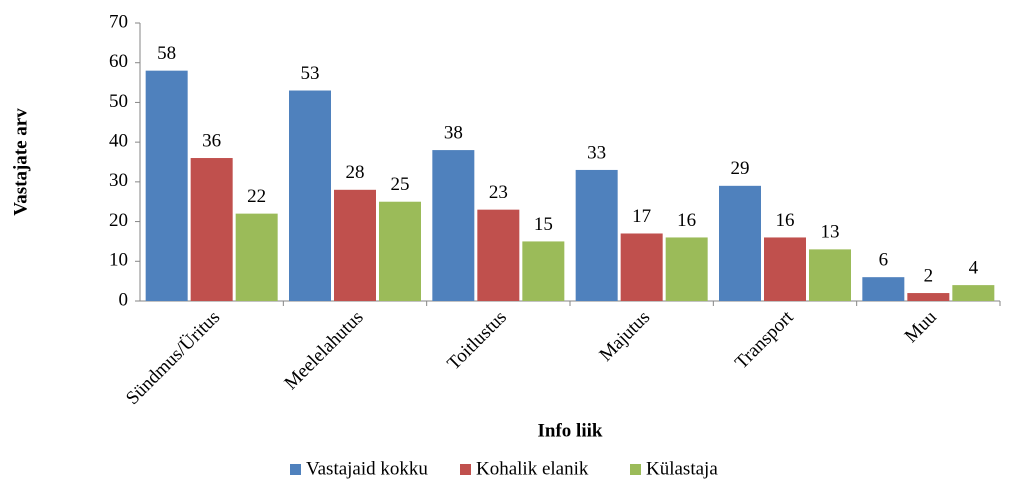  What do you see at coordinates (323, 350) in the screenshot?
I see `x-tick-label: Meelelahutus` at bounding box center [323, 350].